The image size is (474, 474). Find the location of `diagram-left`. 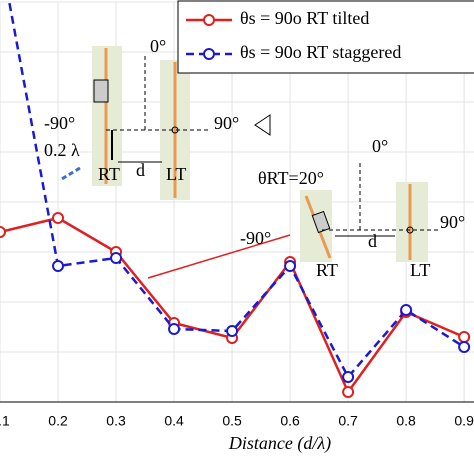

diagram-left is located at coordinates (165, 123).